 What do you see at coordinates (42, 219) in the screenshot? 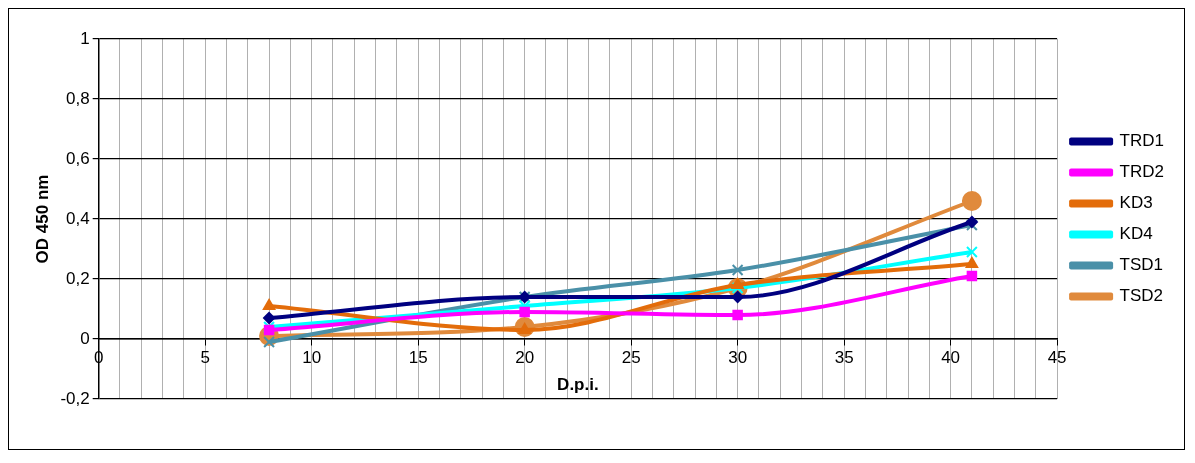
I see `y-axis-title: OD 450 nm` at bounding box center [42, 219].